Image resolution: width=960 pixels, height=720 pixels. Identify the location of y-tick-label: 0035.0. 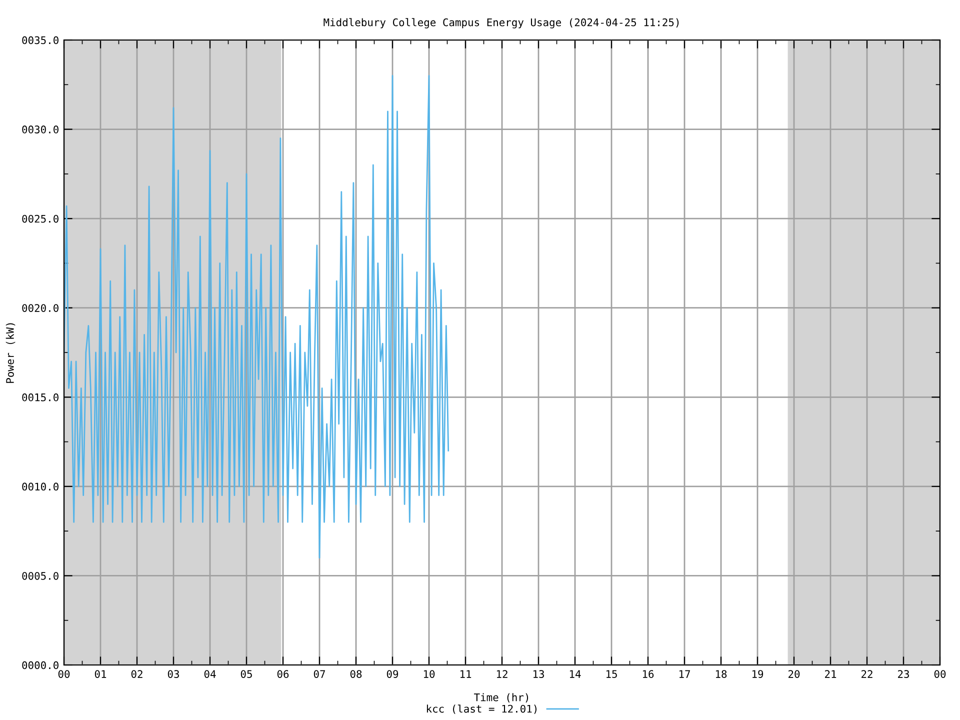
(40, 40).